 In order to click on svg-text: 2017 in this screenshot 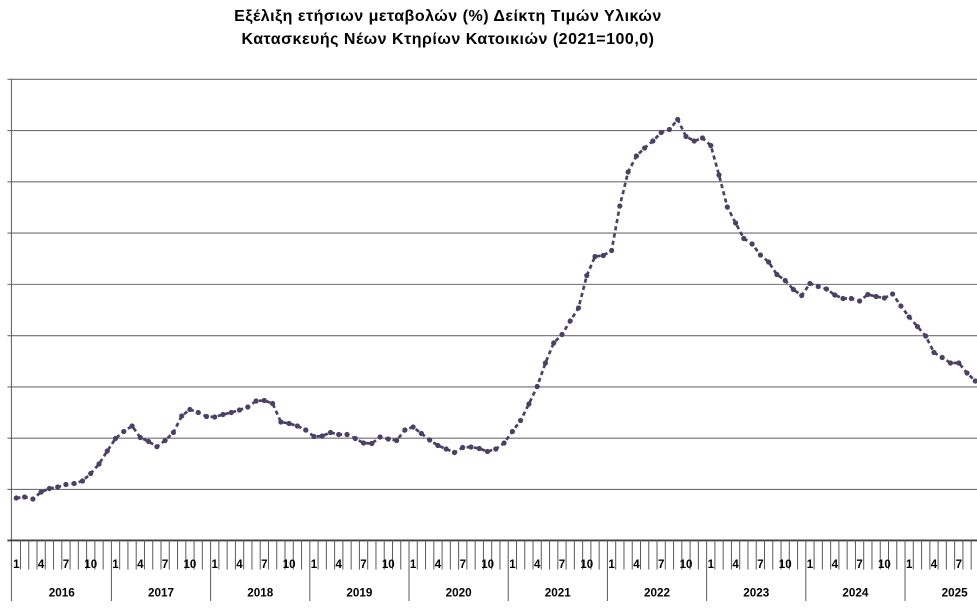, I will do `click(161, 593)`.